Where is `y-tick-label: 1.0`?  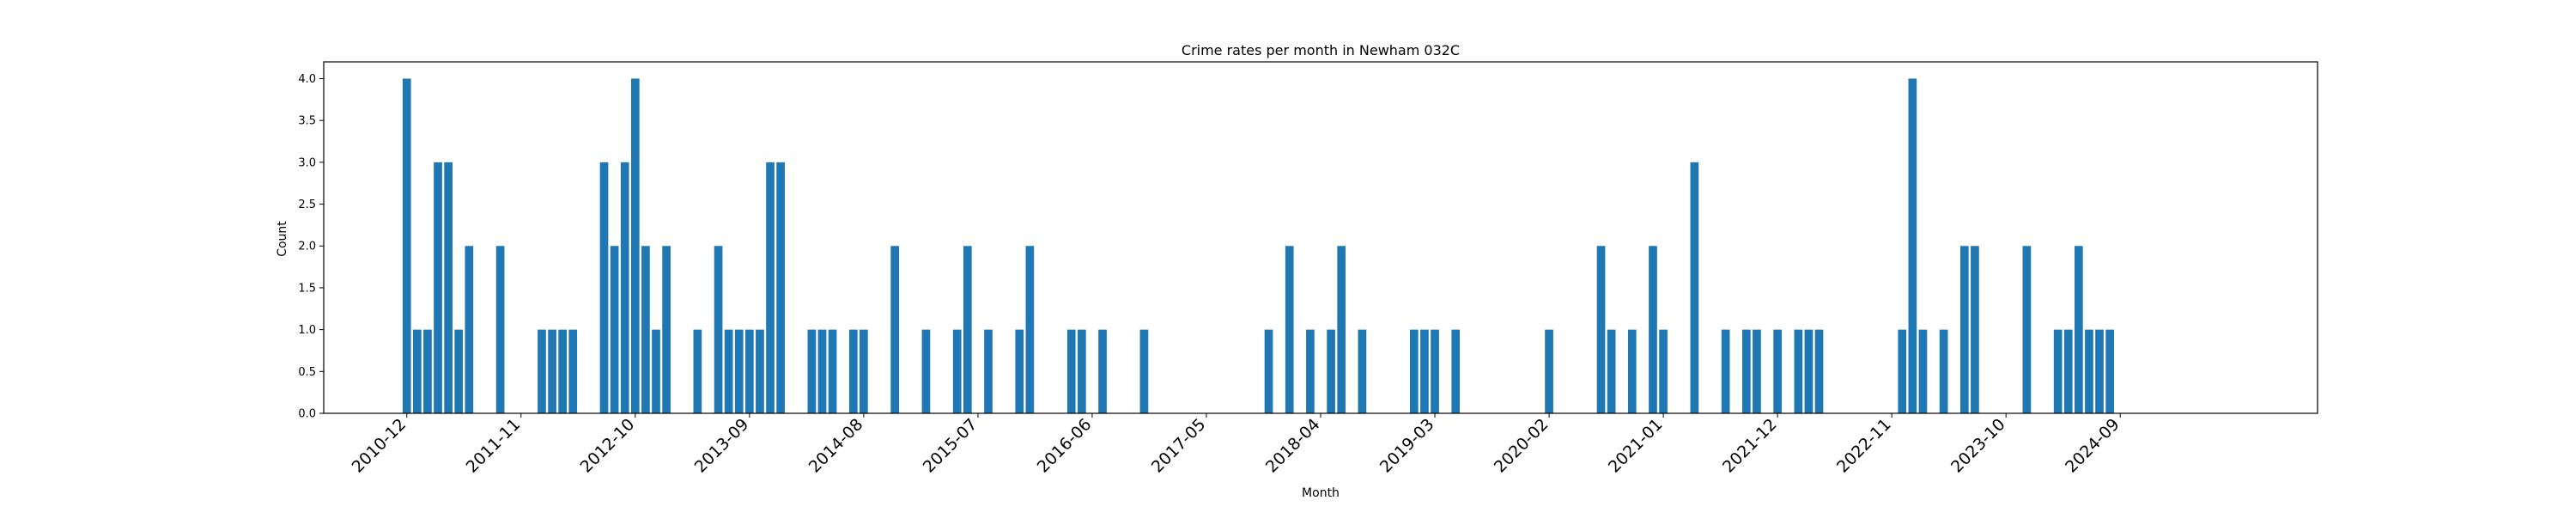 y-tick-label: 1.0 is located at coordinates (307, 330).